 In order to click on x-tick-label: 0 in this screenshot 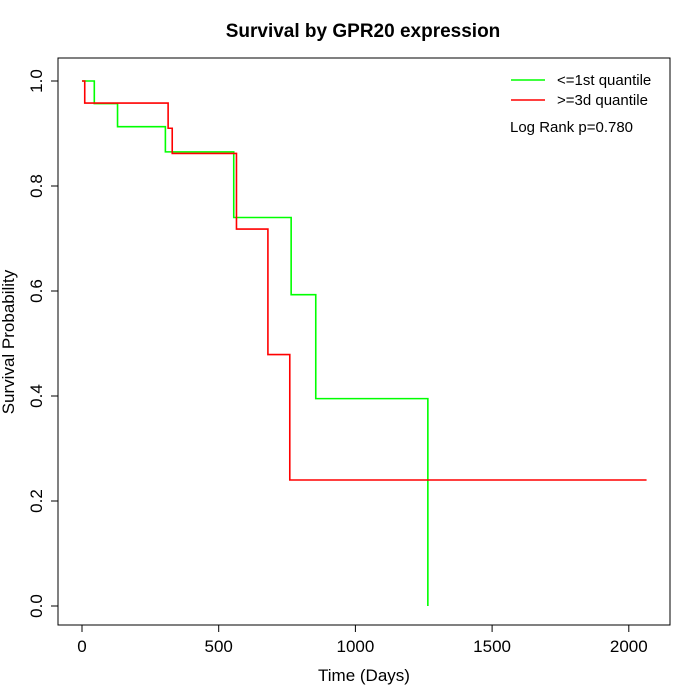, I will do `click(81, 646)`.